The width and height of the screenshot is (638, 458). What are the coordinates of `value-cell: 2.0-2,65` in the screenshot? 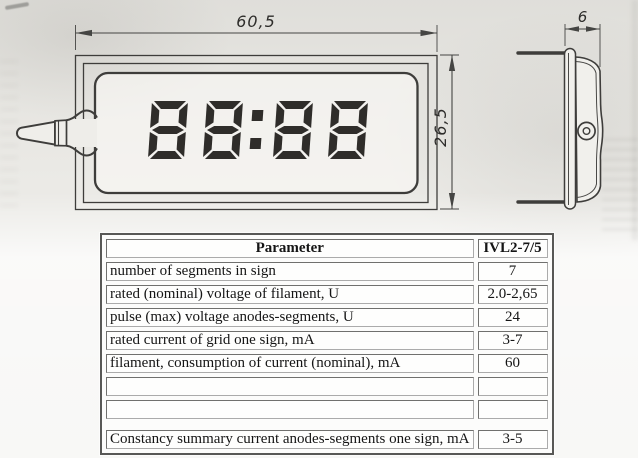 It's located at (512, 294).